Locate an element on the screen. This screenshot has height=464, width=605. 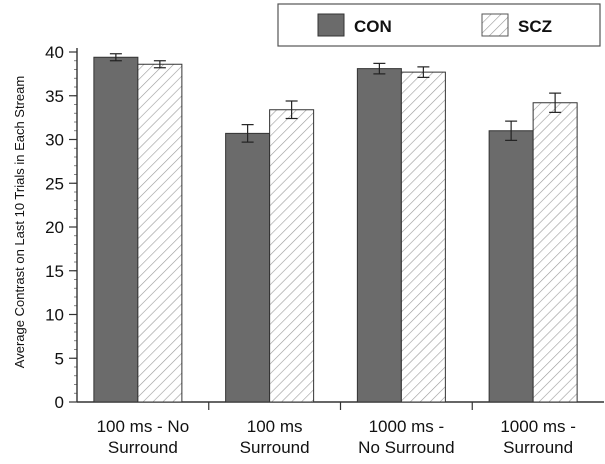
y-tick-label: 30 is located at coordinates (54, 140).